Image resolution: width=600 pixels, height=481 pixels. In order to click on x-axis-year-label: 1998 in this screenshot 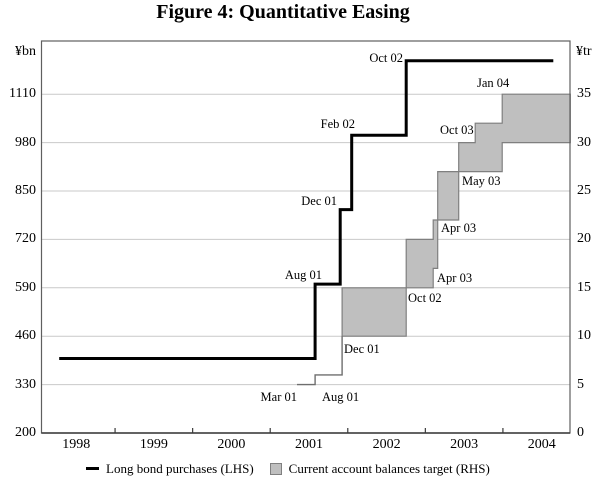, I will do `click(76, 444)`.